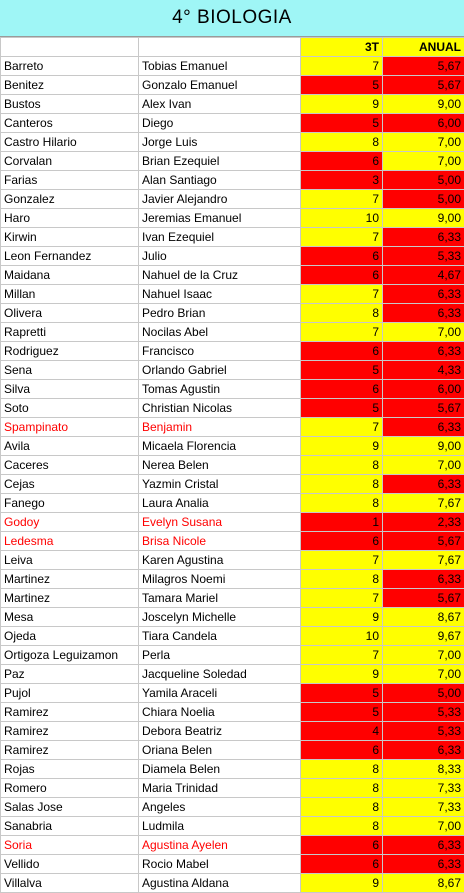  What do you see at coordinates (70, 465) in the screenshot?
I see `cell-apellido: Caceres` at bounding box center [70, 465].